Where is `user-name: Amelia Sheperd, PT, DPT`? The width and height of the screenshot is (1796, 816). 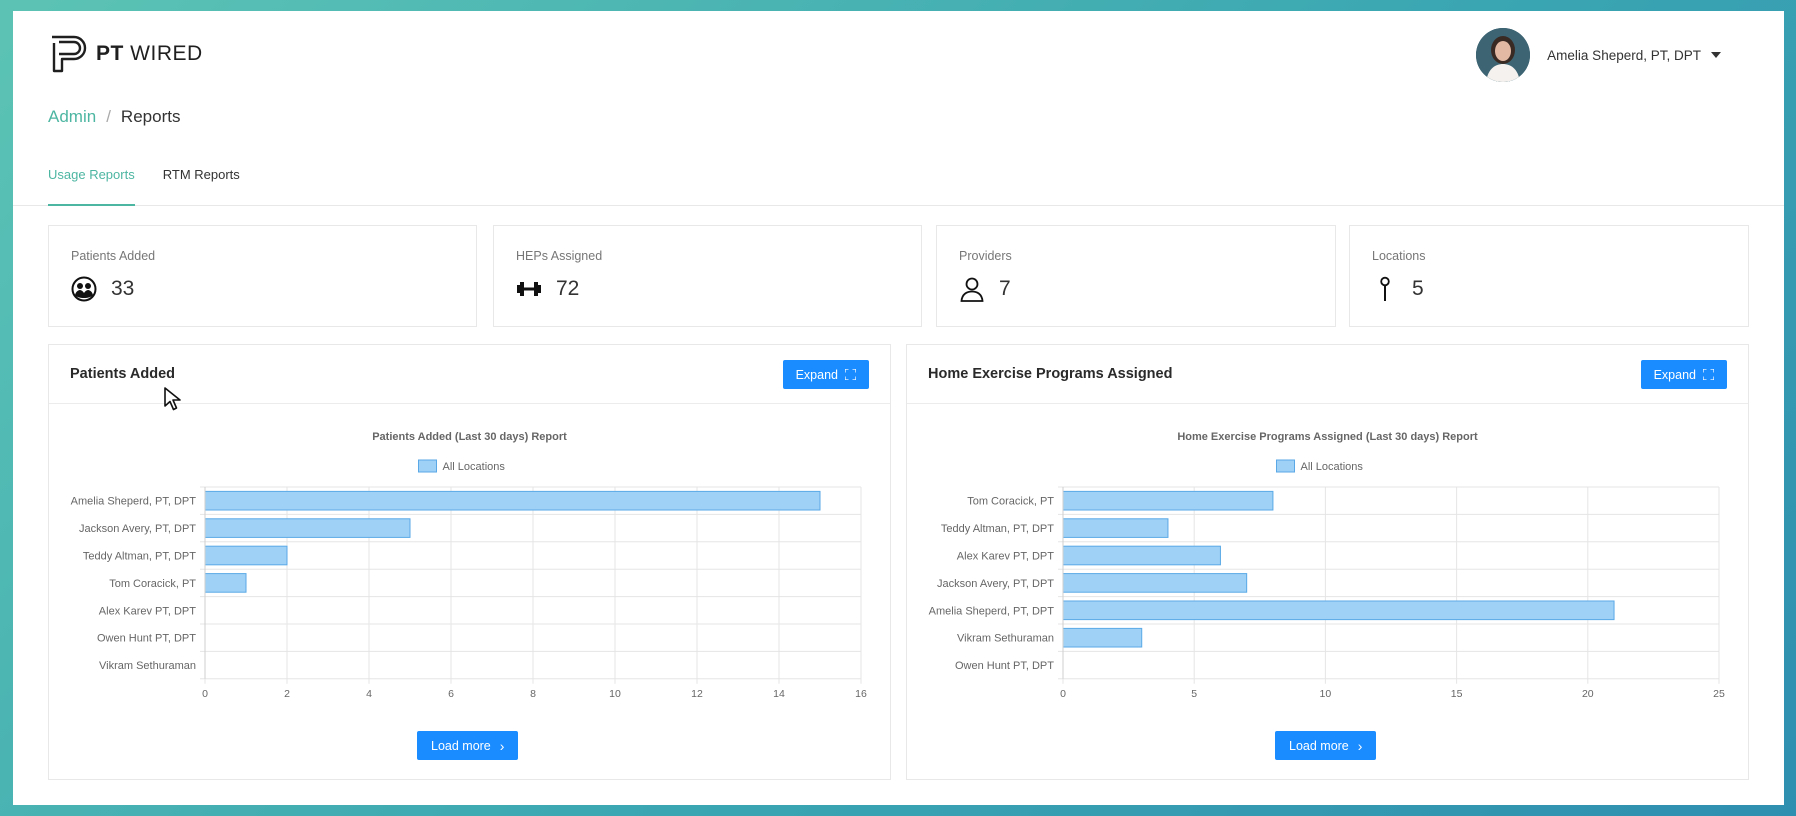
user-name: Amelia Sheperd, PT, DPT is located at coordinates (1624, 55).